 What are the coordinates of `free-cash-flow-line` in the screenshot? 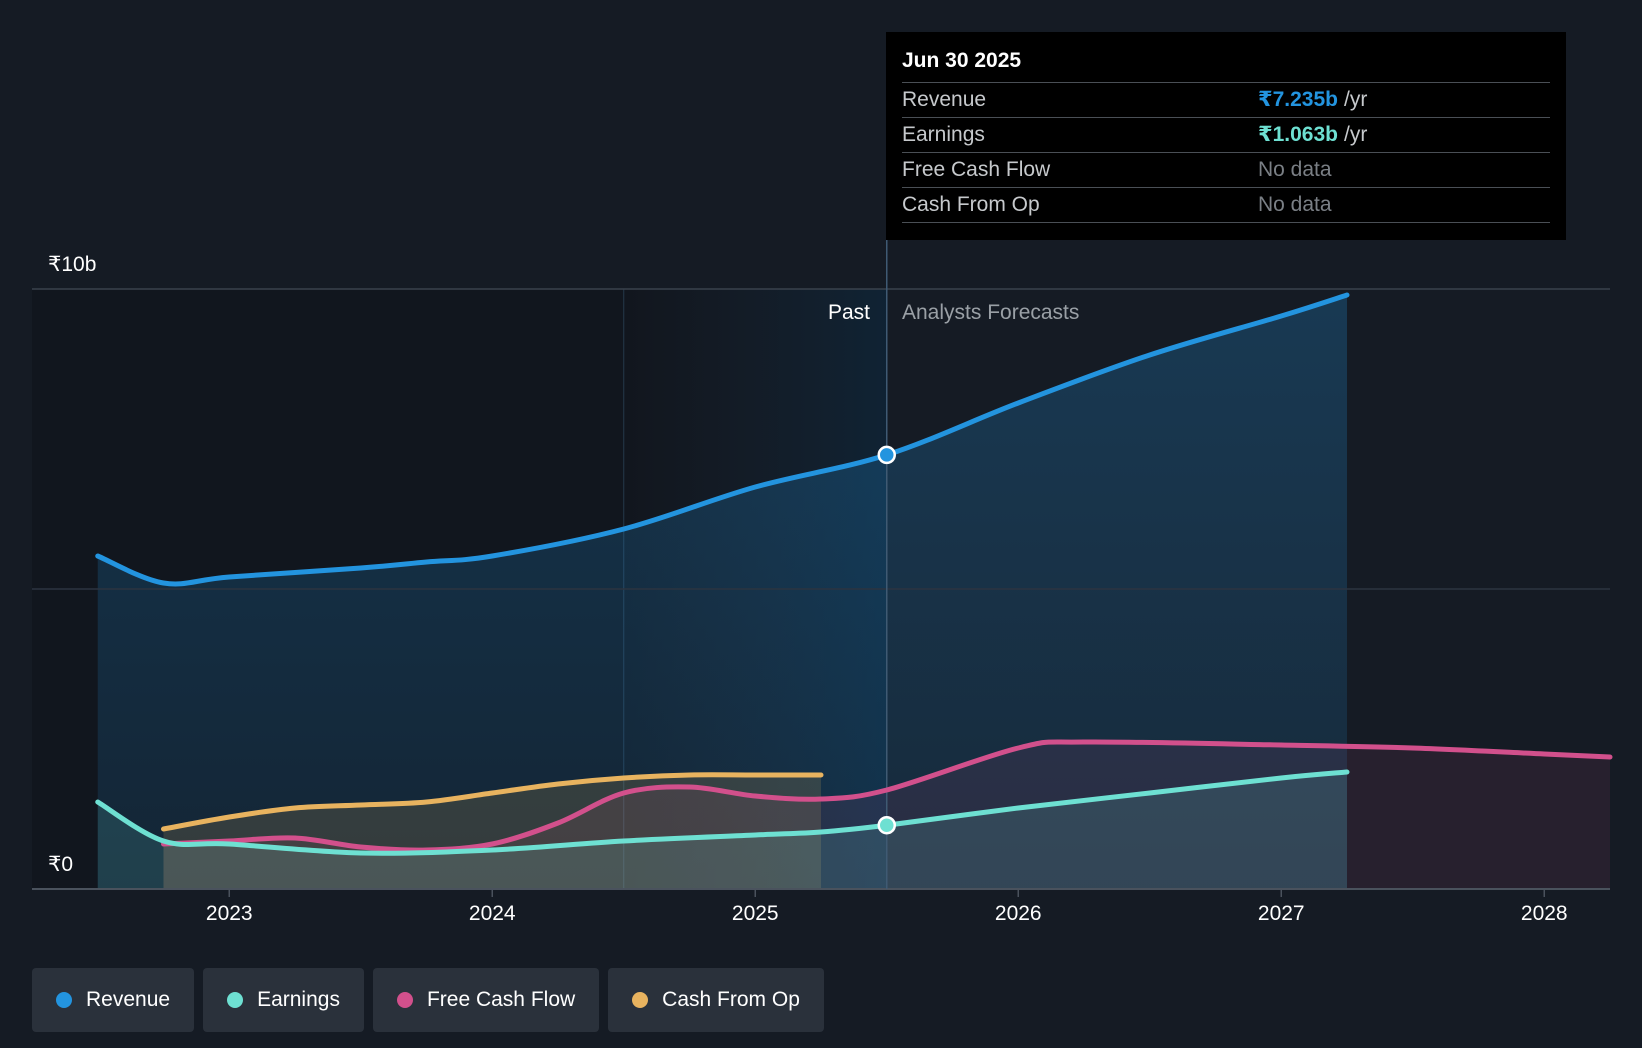 It's located at (887, 796).